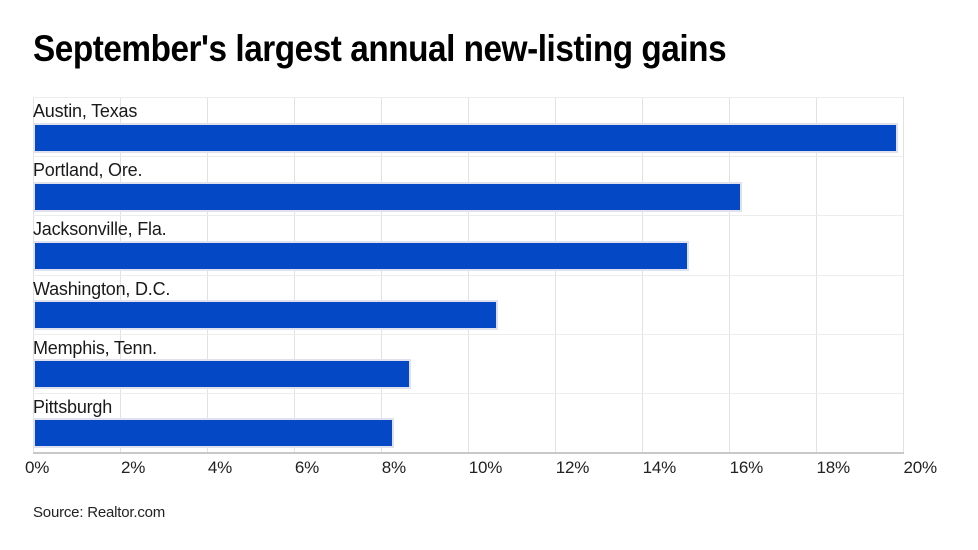 This screenshot has height=550, width=978. I want to click on x-tick-label-14: 14%, so click(659, 467).